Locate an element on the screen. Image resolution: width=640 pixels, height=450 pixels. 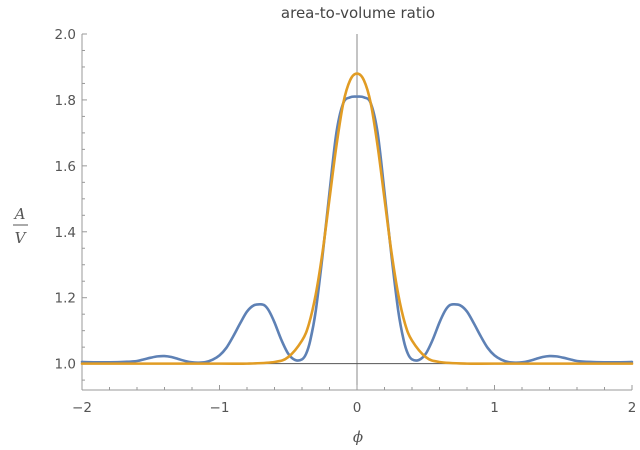
y-axis-title: A V is located at coordinates (20, 226).